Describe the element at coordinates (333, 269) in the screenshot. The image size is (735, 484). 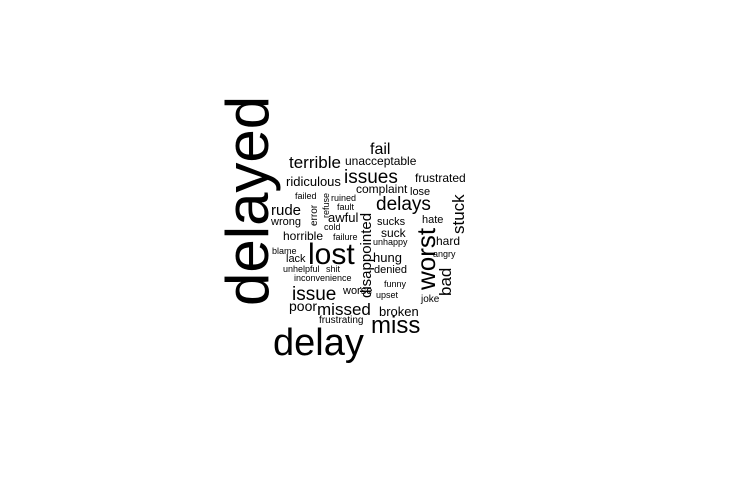
I see `word-shit: shit` at that location.